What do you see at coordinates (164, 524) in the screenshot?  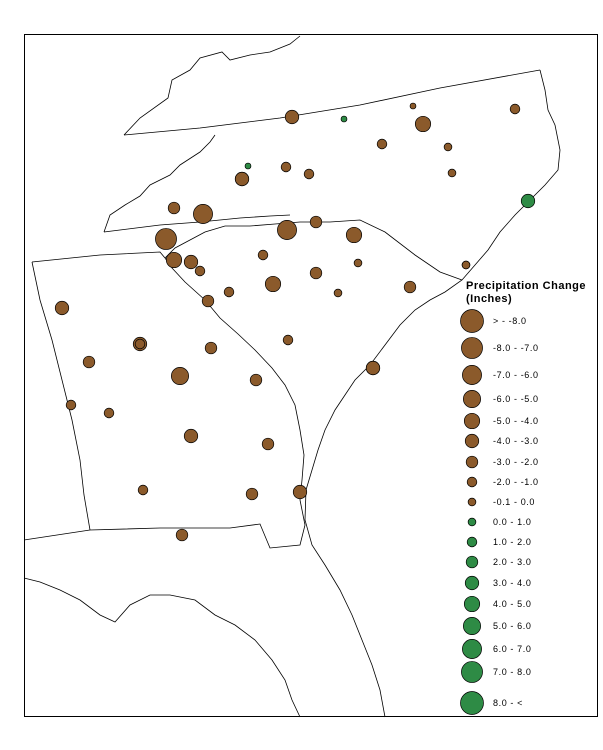 I see `fl-ga-border` at bounding box center [164, 524].